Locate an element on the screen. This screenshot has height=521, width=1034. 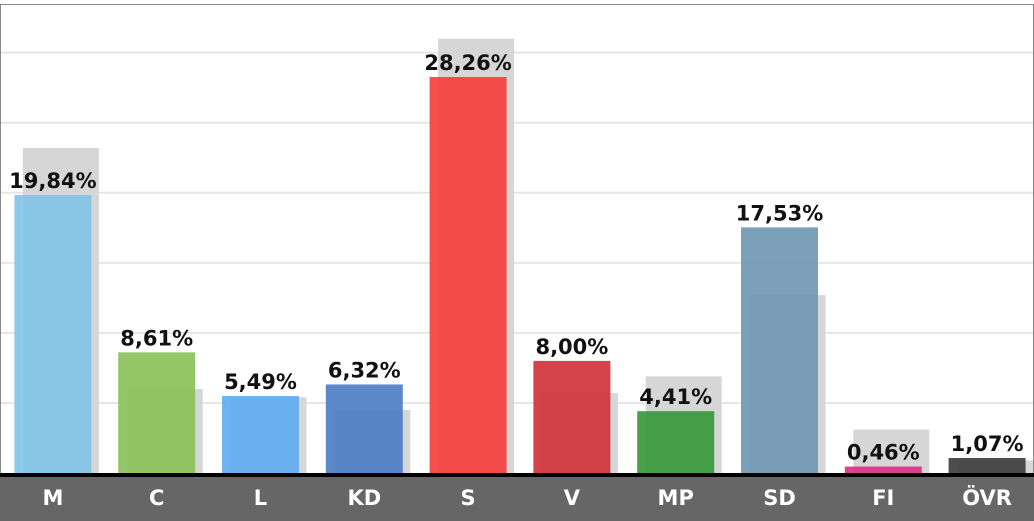
x-tick-label: SD is located at coordinates (779, 498).